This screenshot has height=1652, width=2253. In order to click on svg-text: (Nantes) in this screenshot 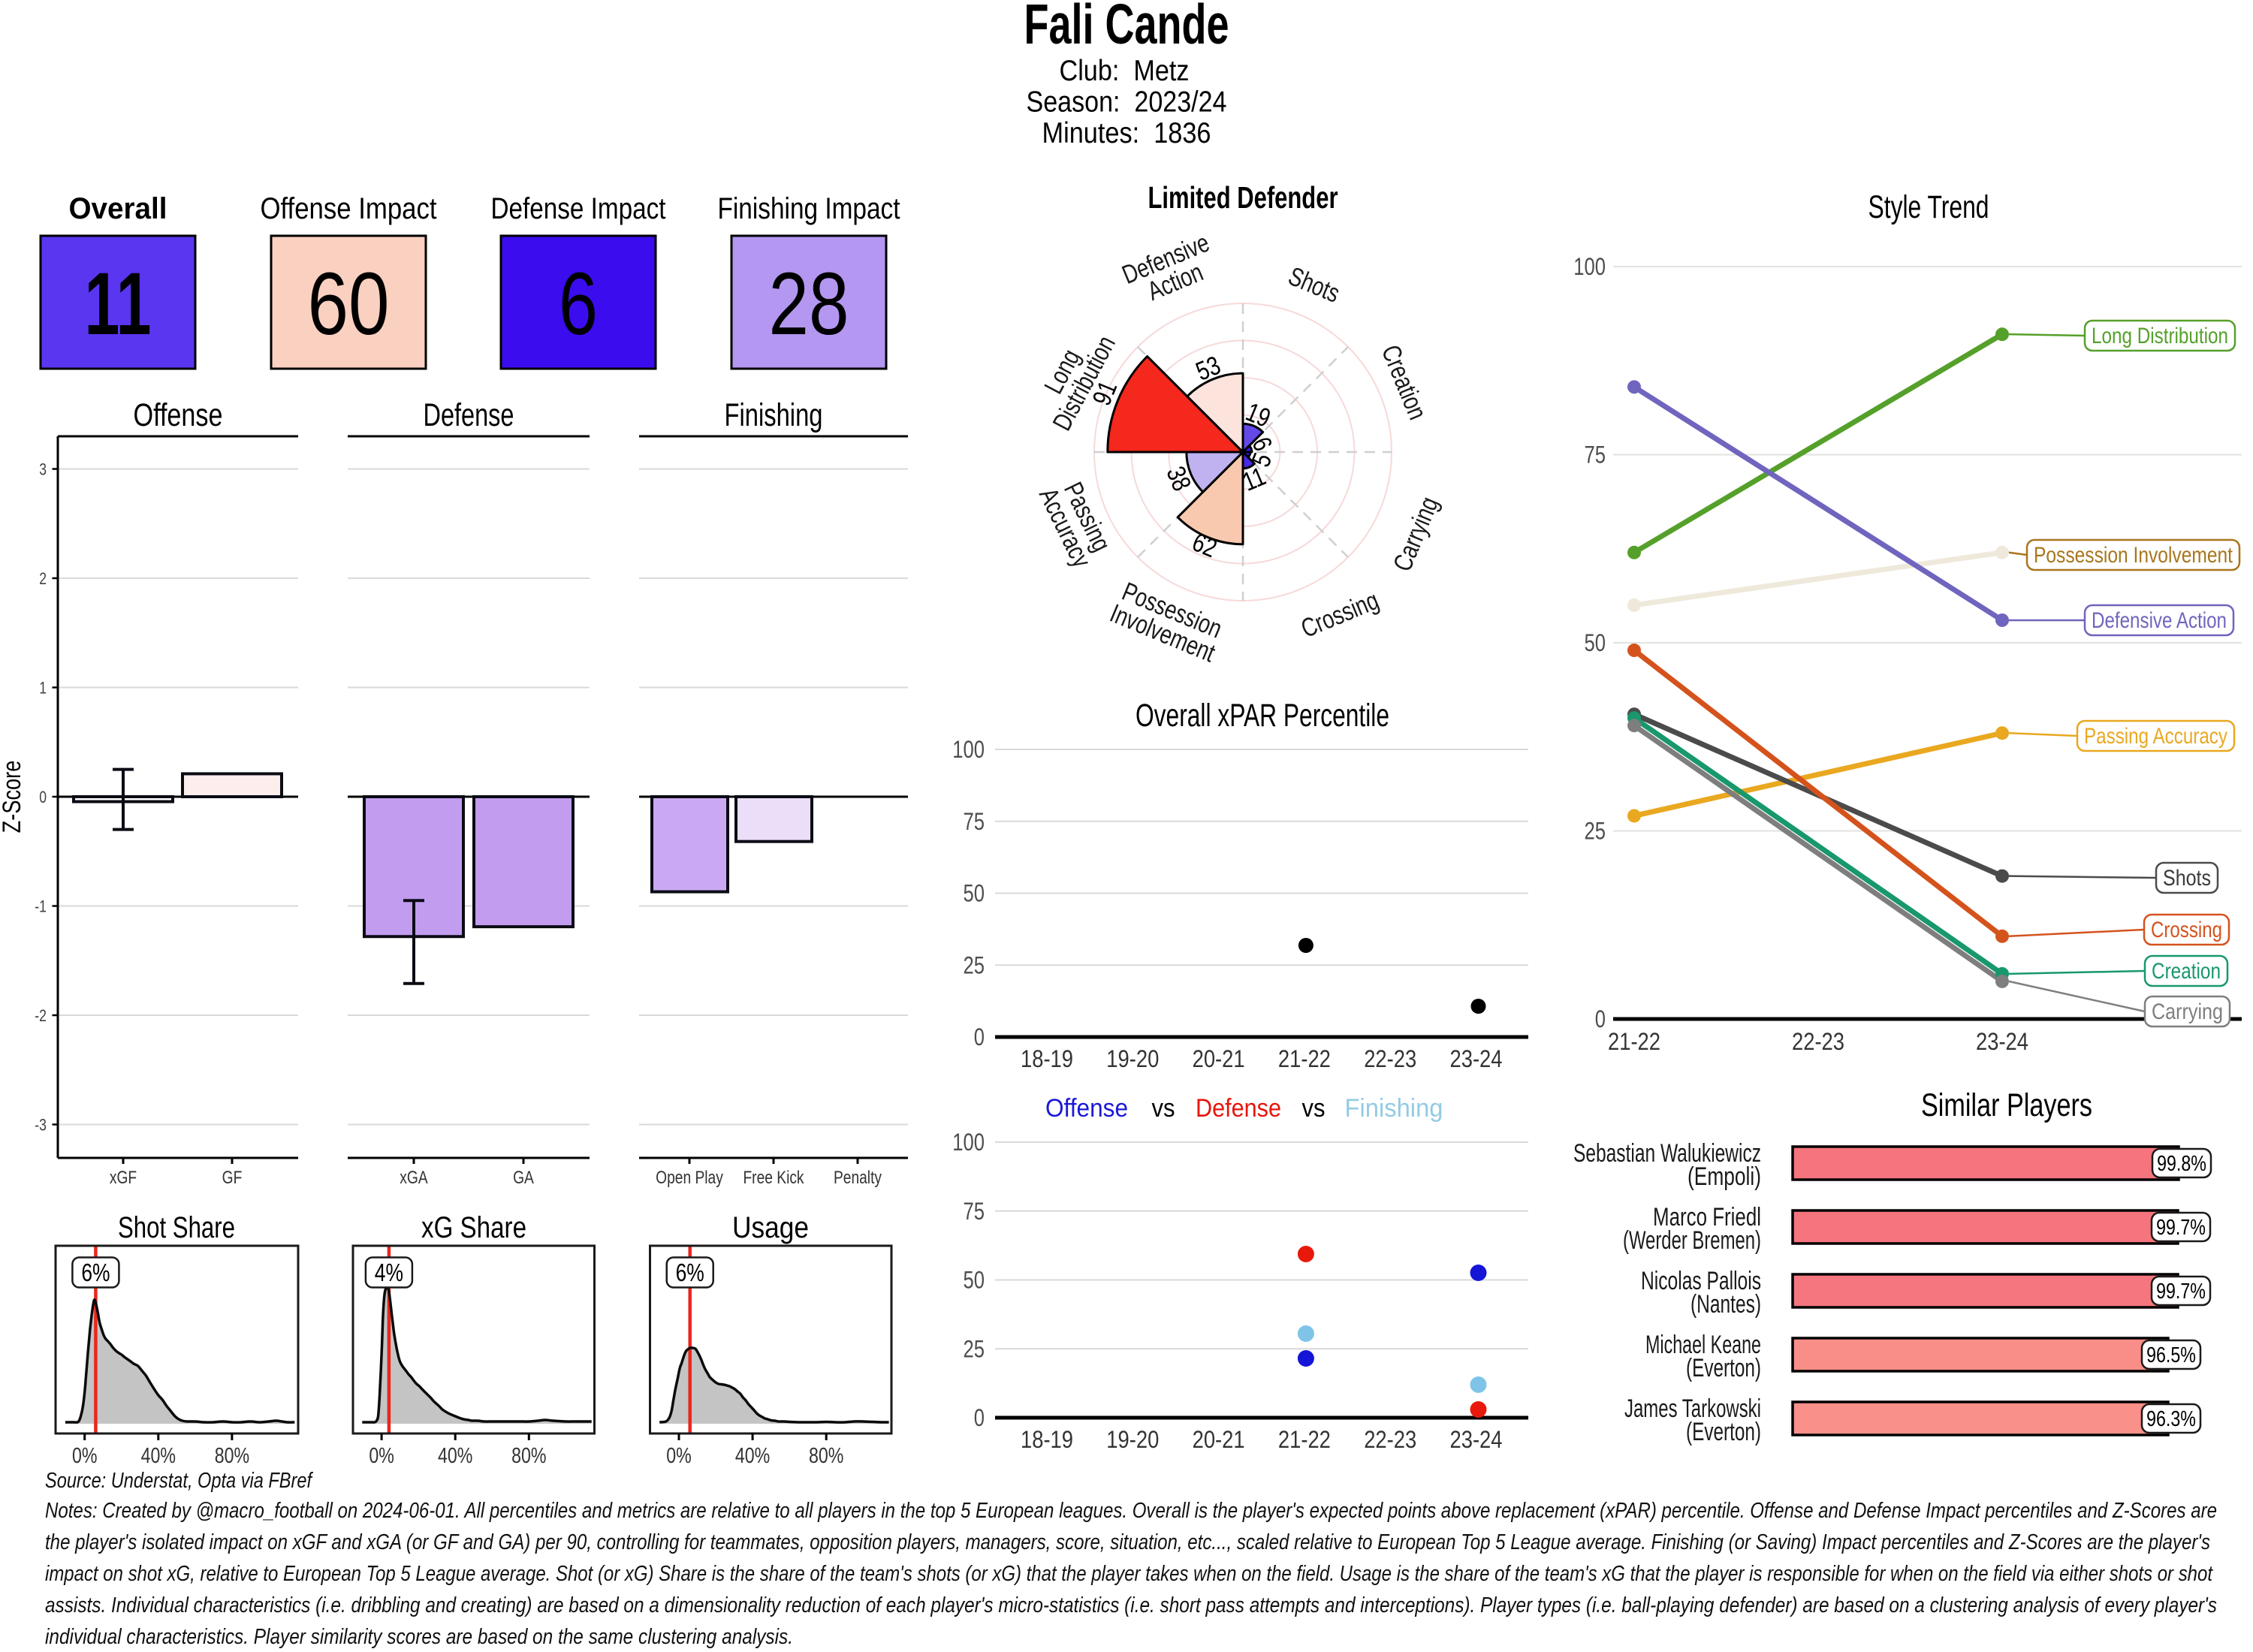, I will do `click(1726, 1304)`.